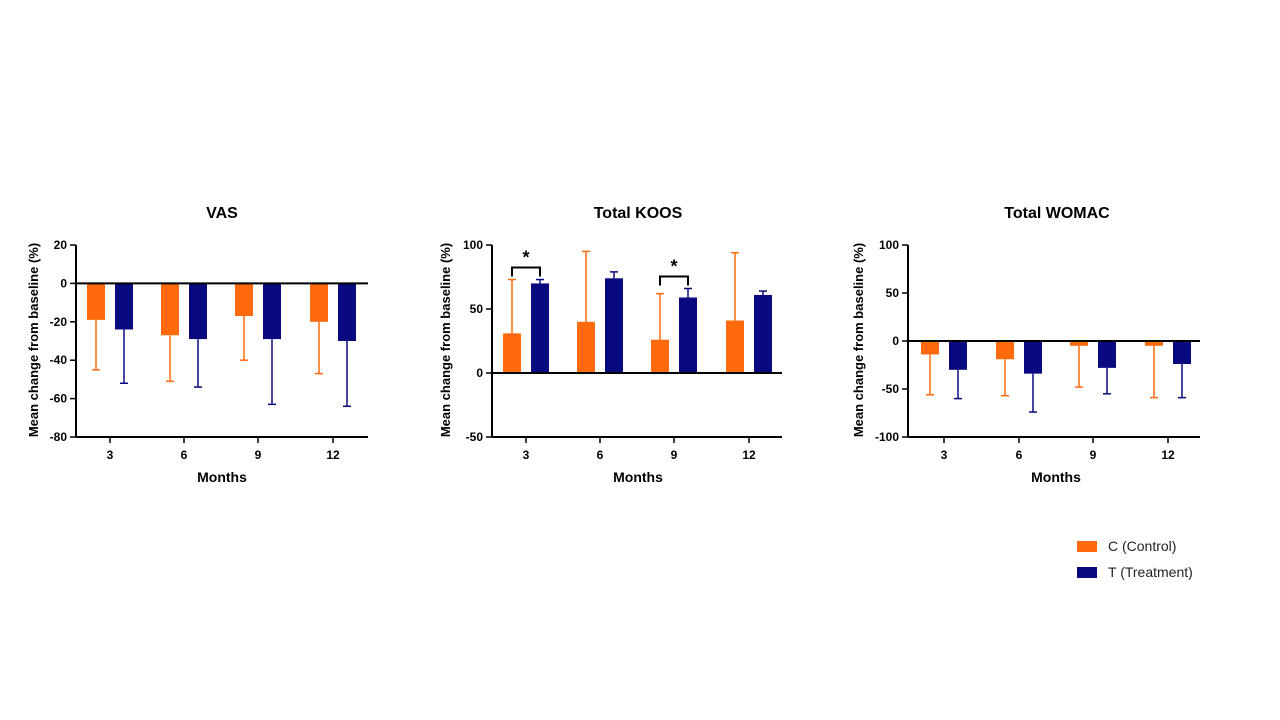  I want to click on y-tick-label: -100, so click(887, 437).